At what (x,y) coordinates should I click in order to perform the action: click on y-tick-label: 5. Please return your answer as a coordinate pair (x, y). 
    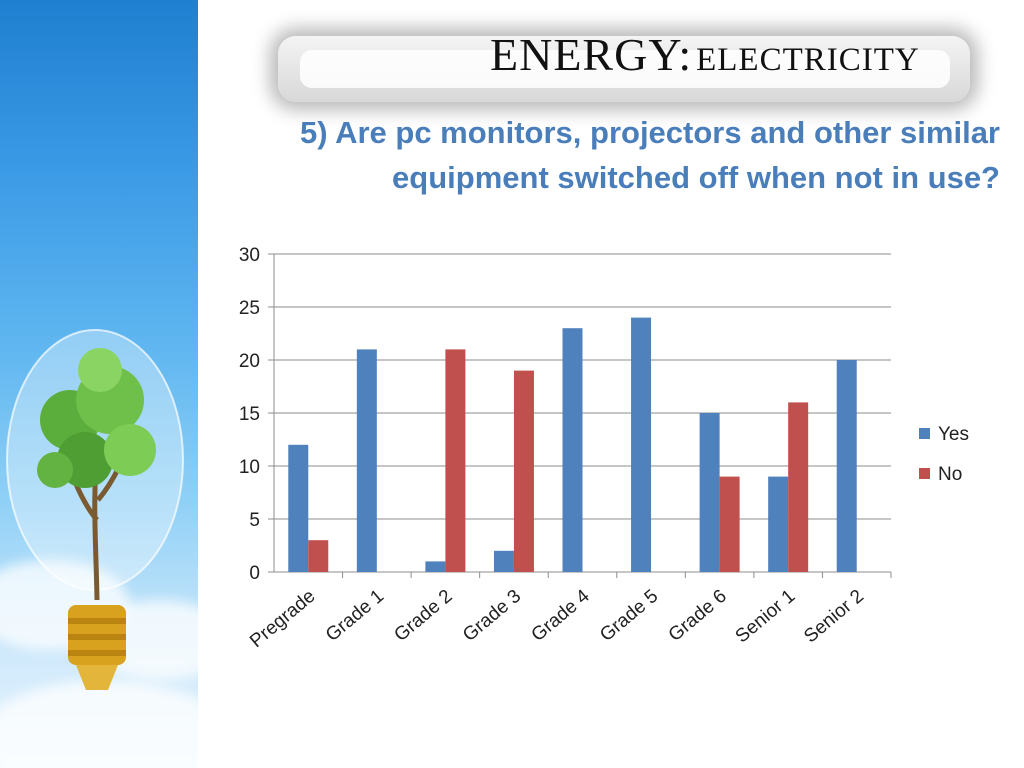
    Looking at the image, I should click on (254, 520).